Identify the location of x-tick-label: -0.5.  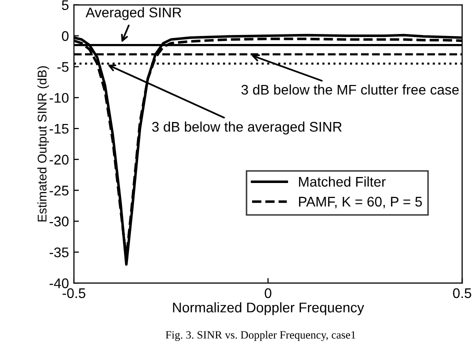
(74, 293).